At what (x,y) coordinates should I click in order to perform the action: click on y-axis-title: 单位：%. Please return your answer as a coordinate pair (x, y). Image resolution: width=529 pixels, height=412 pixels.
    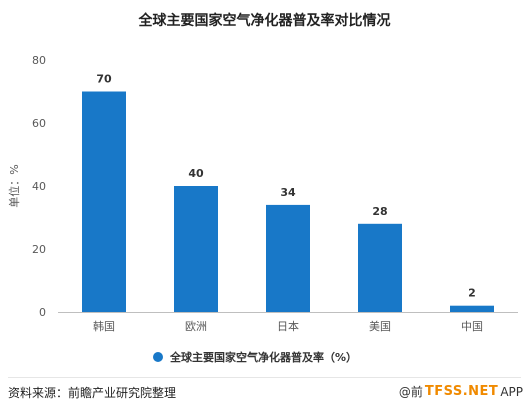
    Looking at the image, I should click on (14, 185).